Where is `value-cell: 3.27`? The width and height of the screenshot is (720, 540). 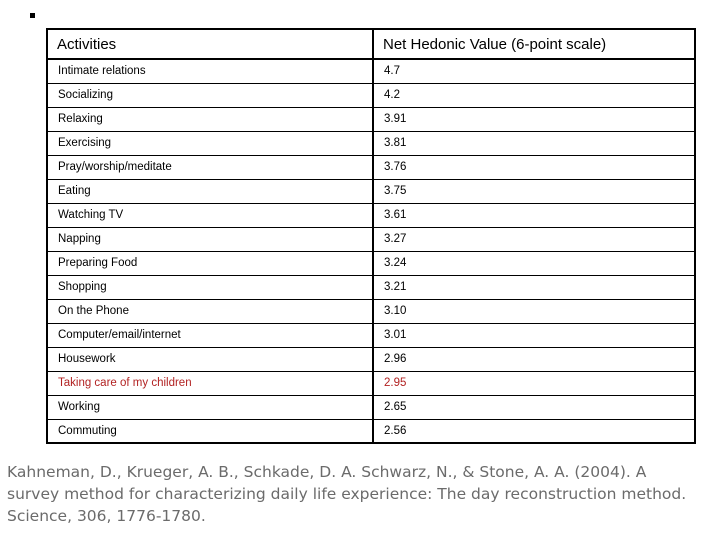
value-cell: 3.27 is located at coordinates (533, 239).